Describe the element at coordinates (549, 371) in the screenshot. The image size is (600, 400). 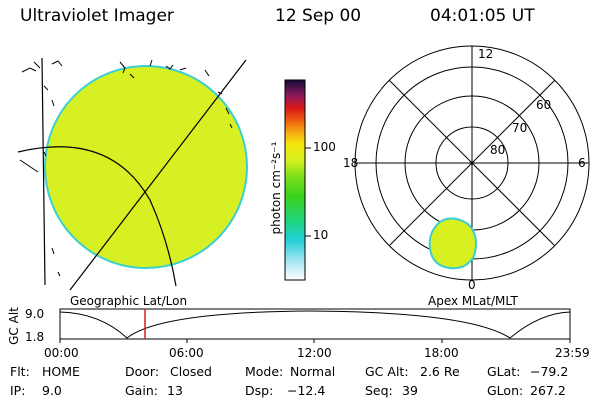
I see `status-value: −79.2` at that location.